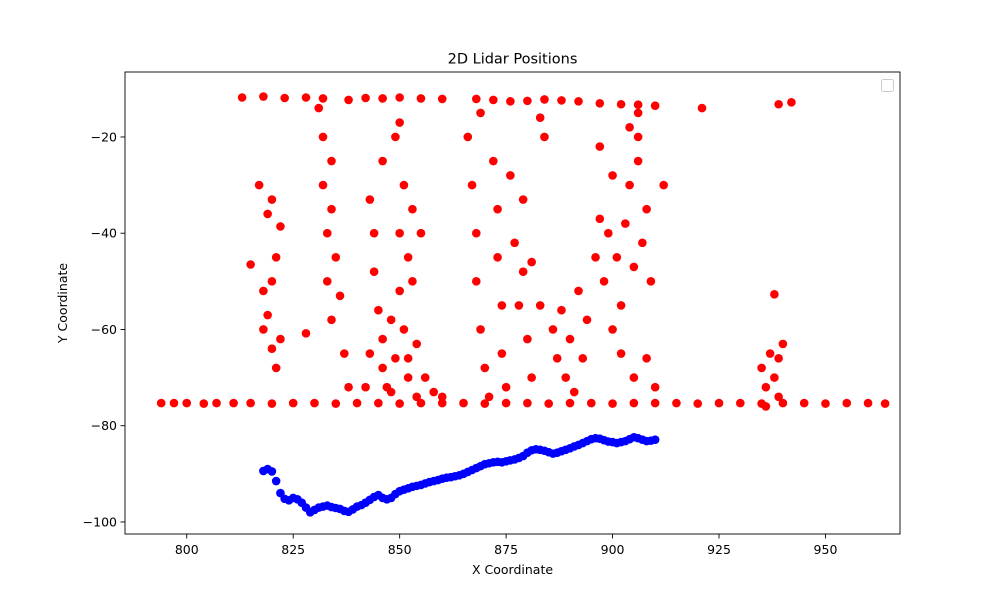 The height and width of the screenshot is (600, 1000). I want to click on y-axis-ticks: −100 −80 −60 −40 −20, so click(104, 329).